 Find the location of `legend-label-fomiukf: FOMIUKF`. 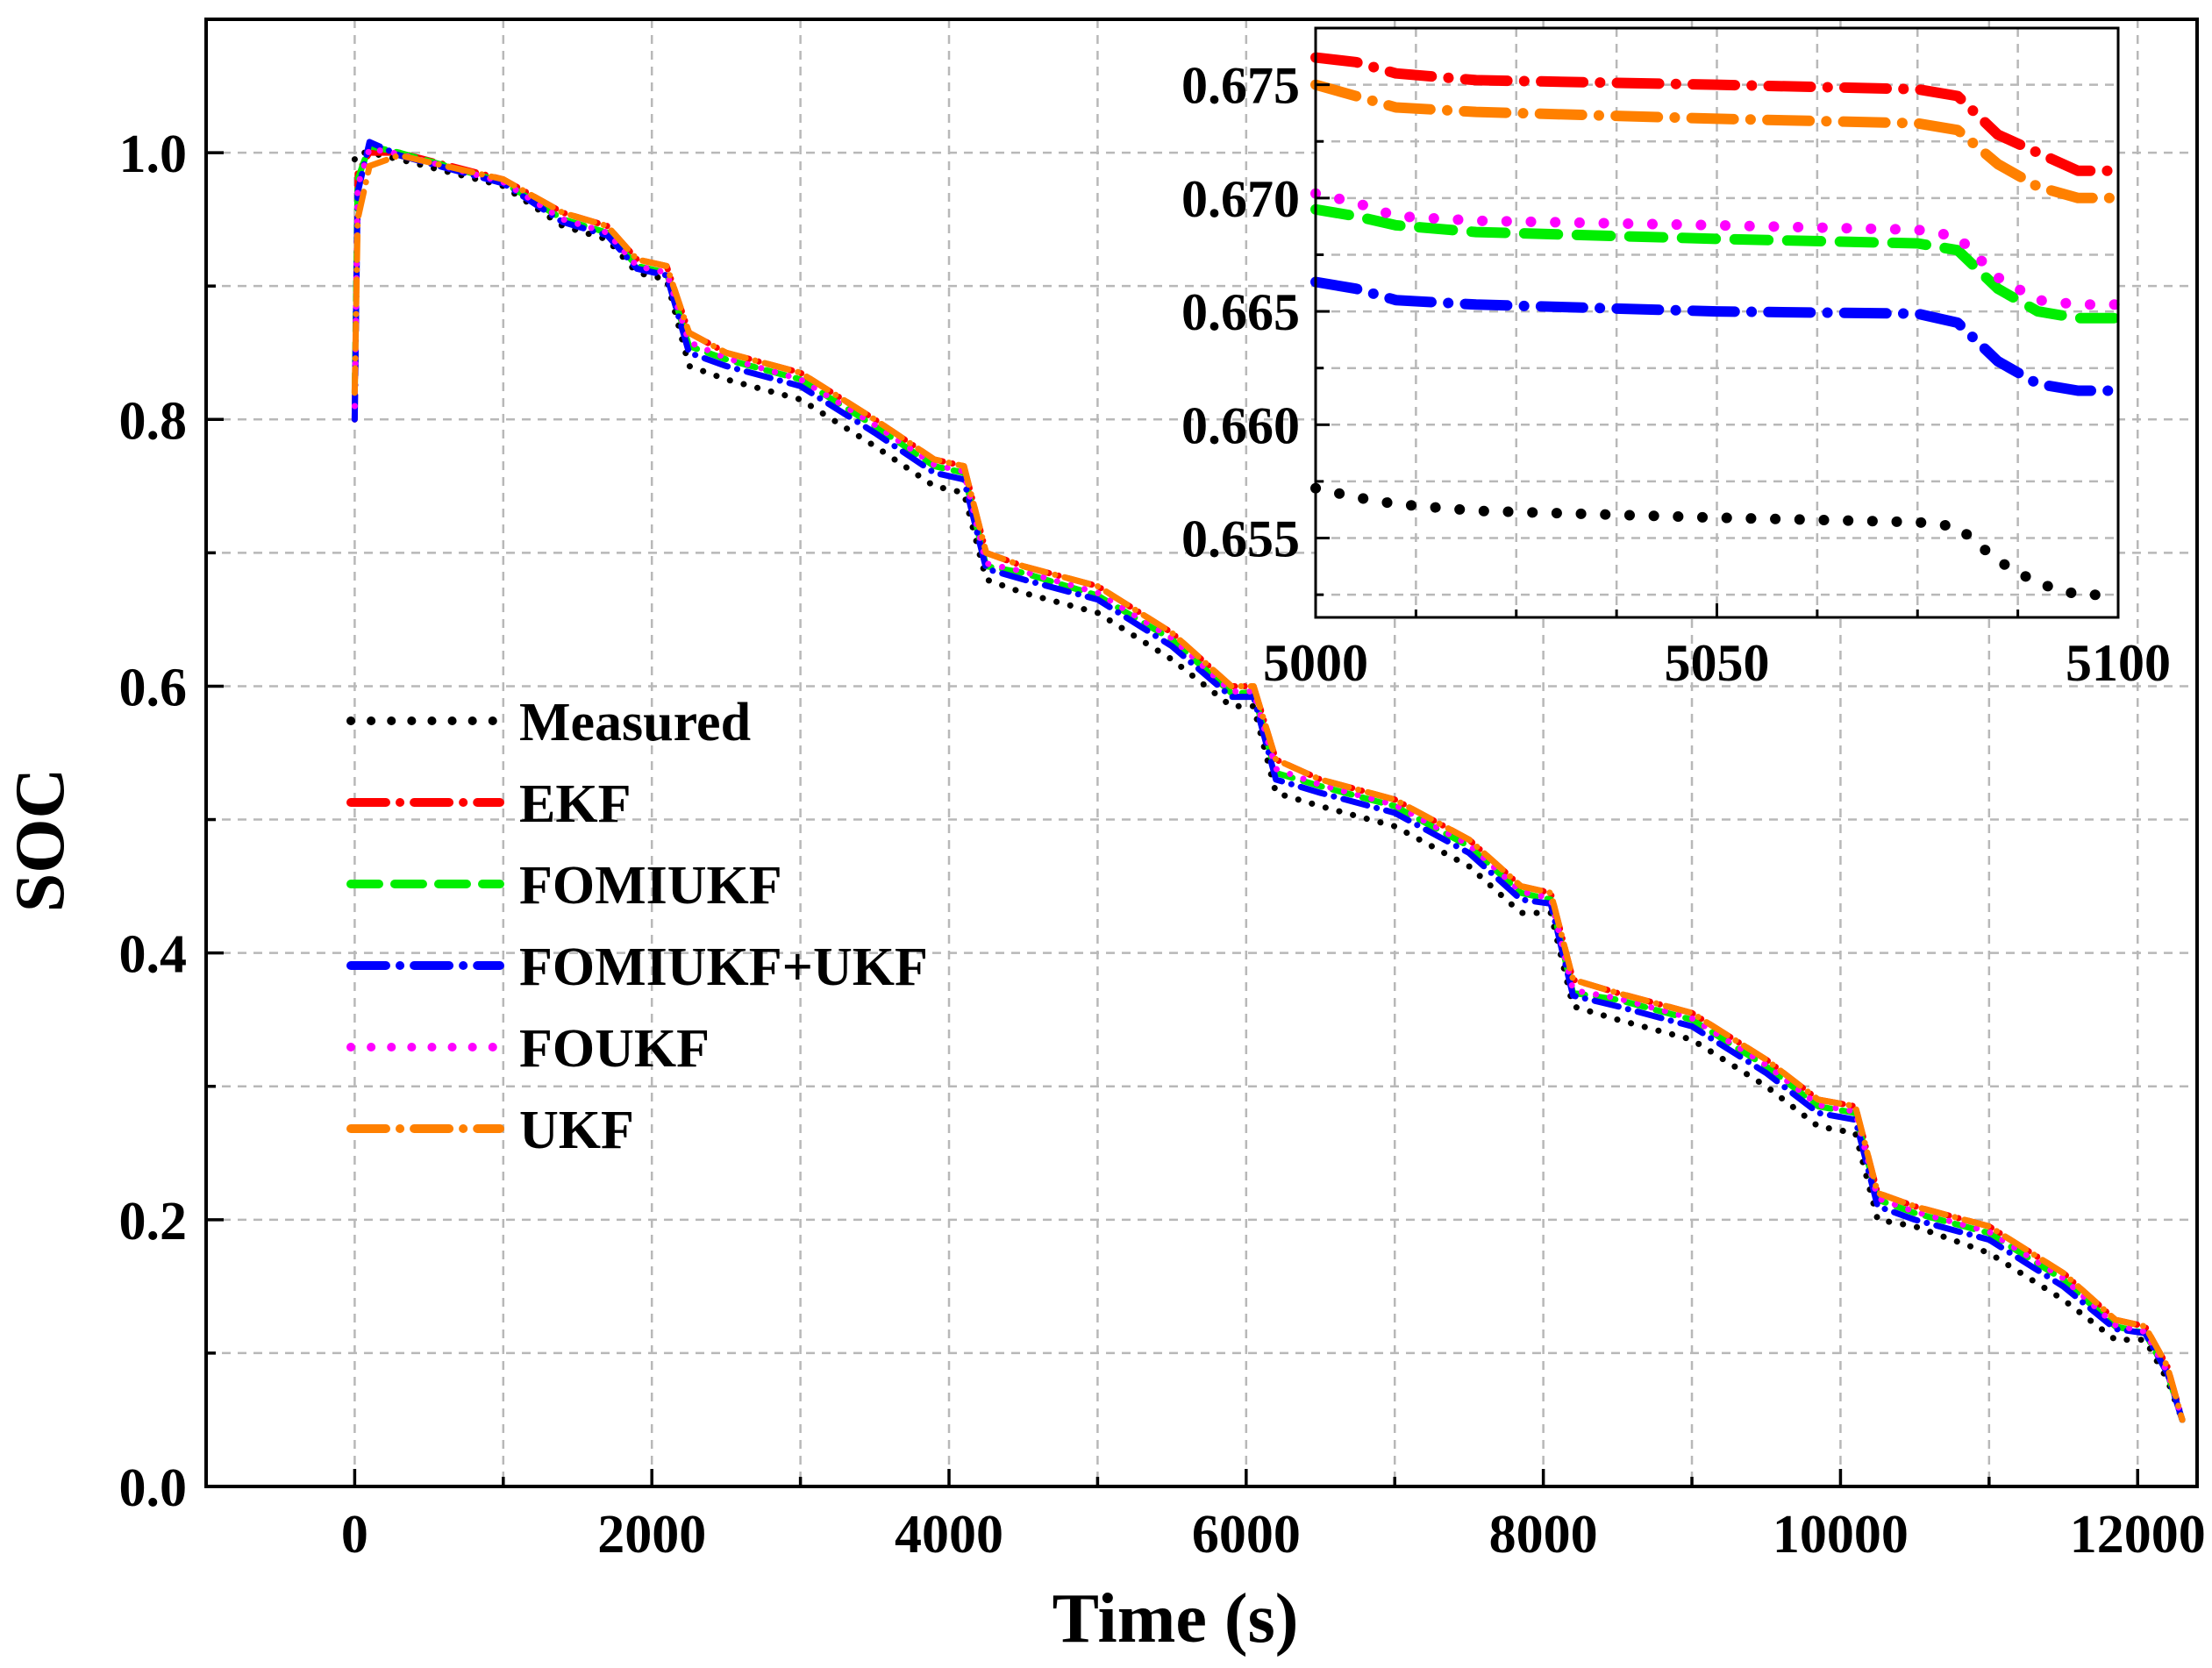

legend-label-fomiukf: FOMIUKF is located at coordinates (650, 886).